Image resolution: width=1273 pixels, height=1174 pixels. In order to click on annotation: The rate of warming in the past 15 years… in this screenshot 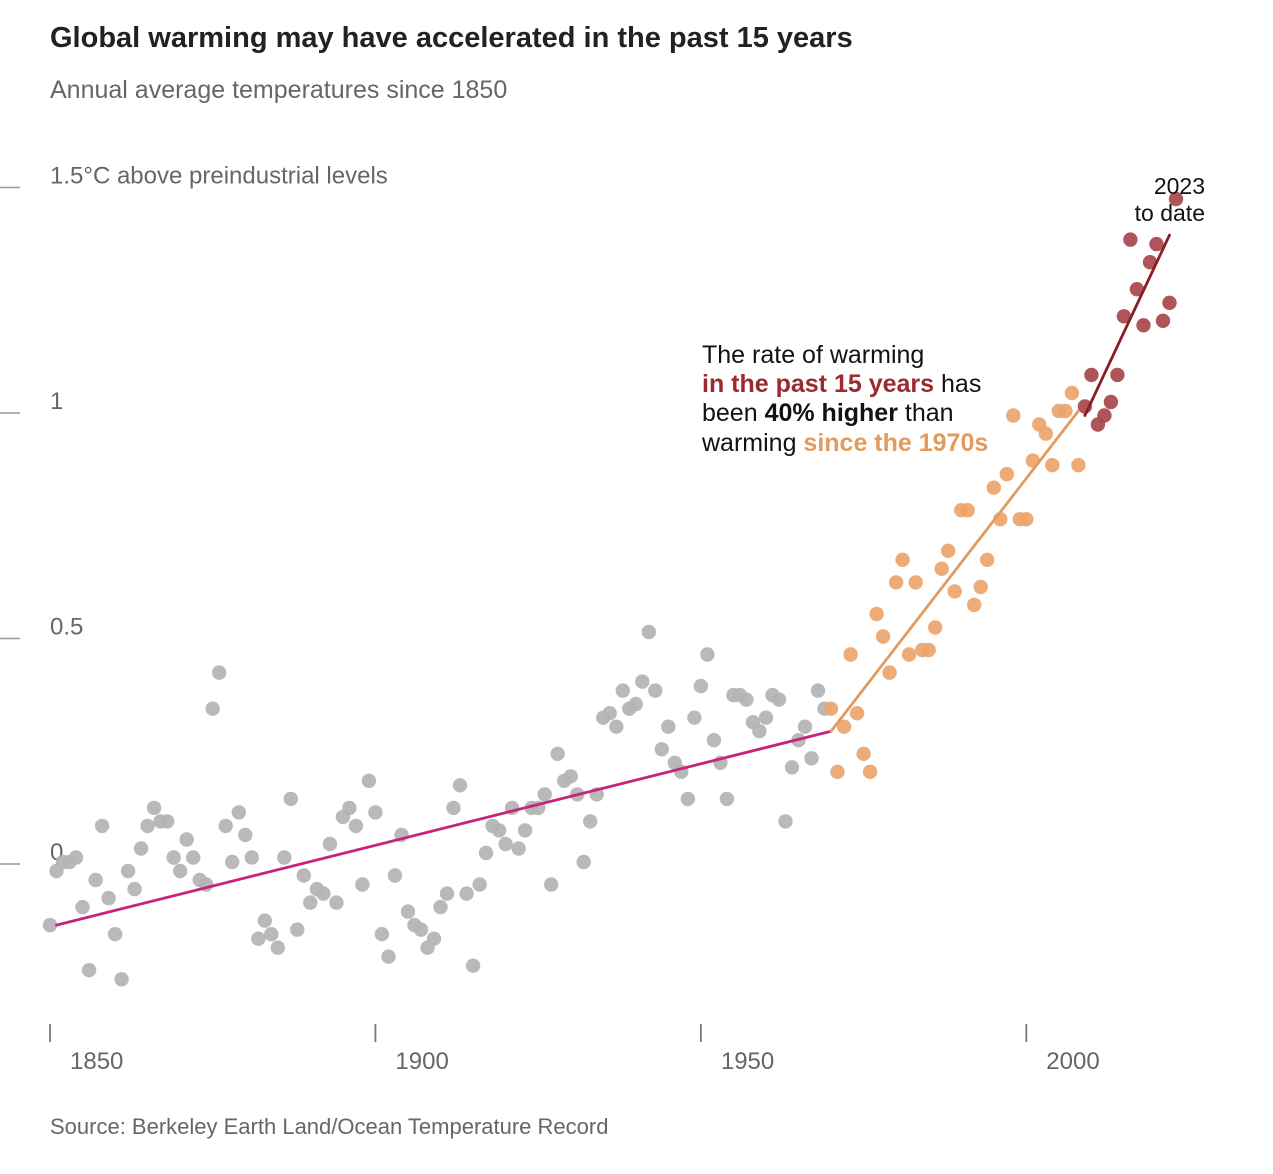, I will do `click(953, 315)`.